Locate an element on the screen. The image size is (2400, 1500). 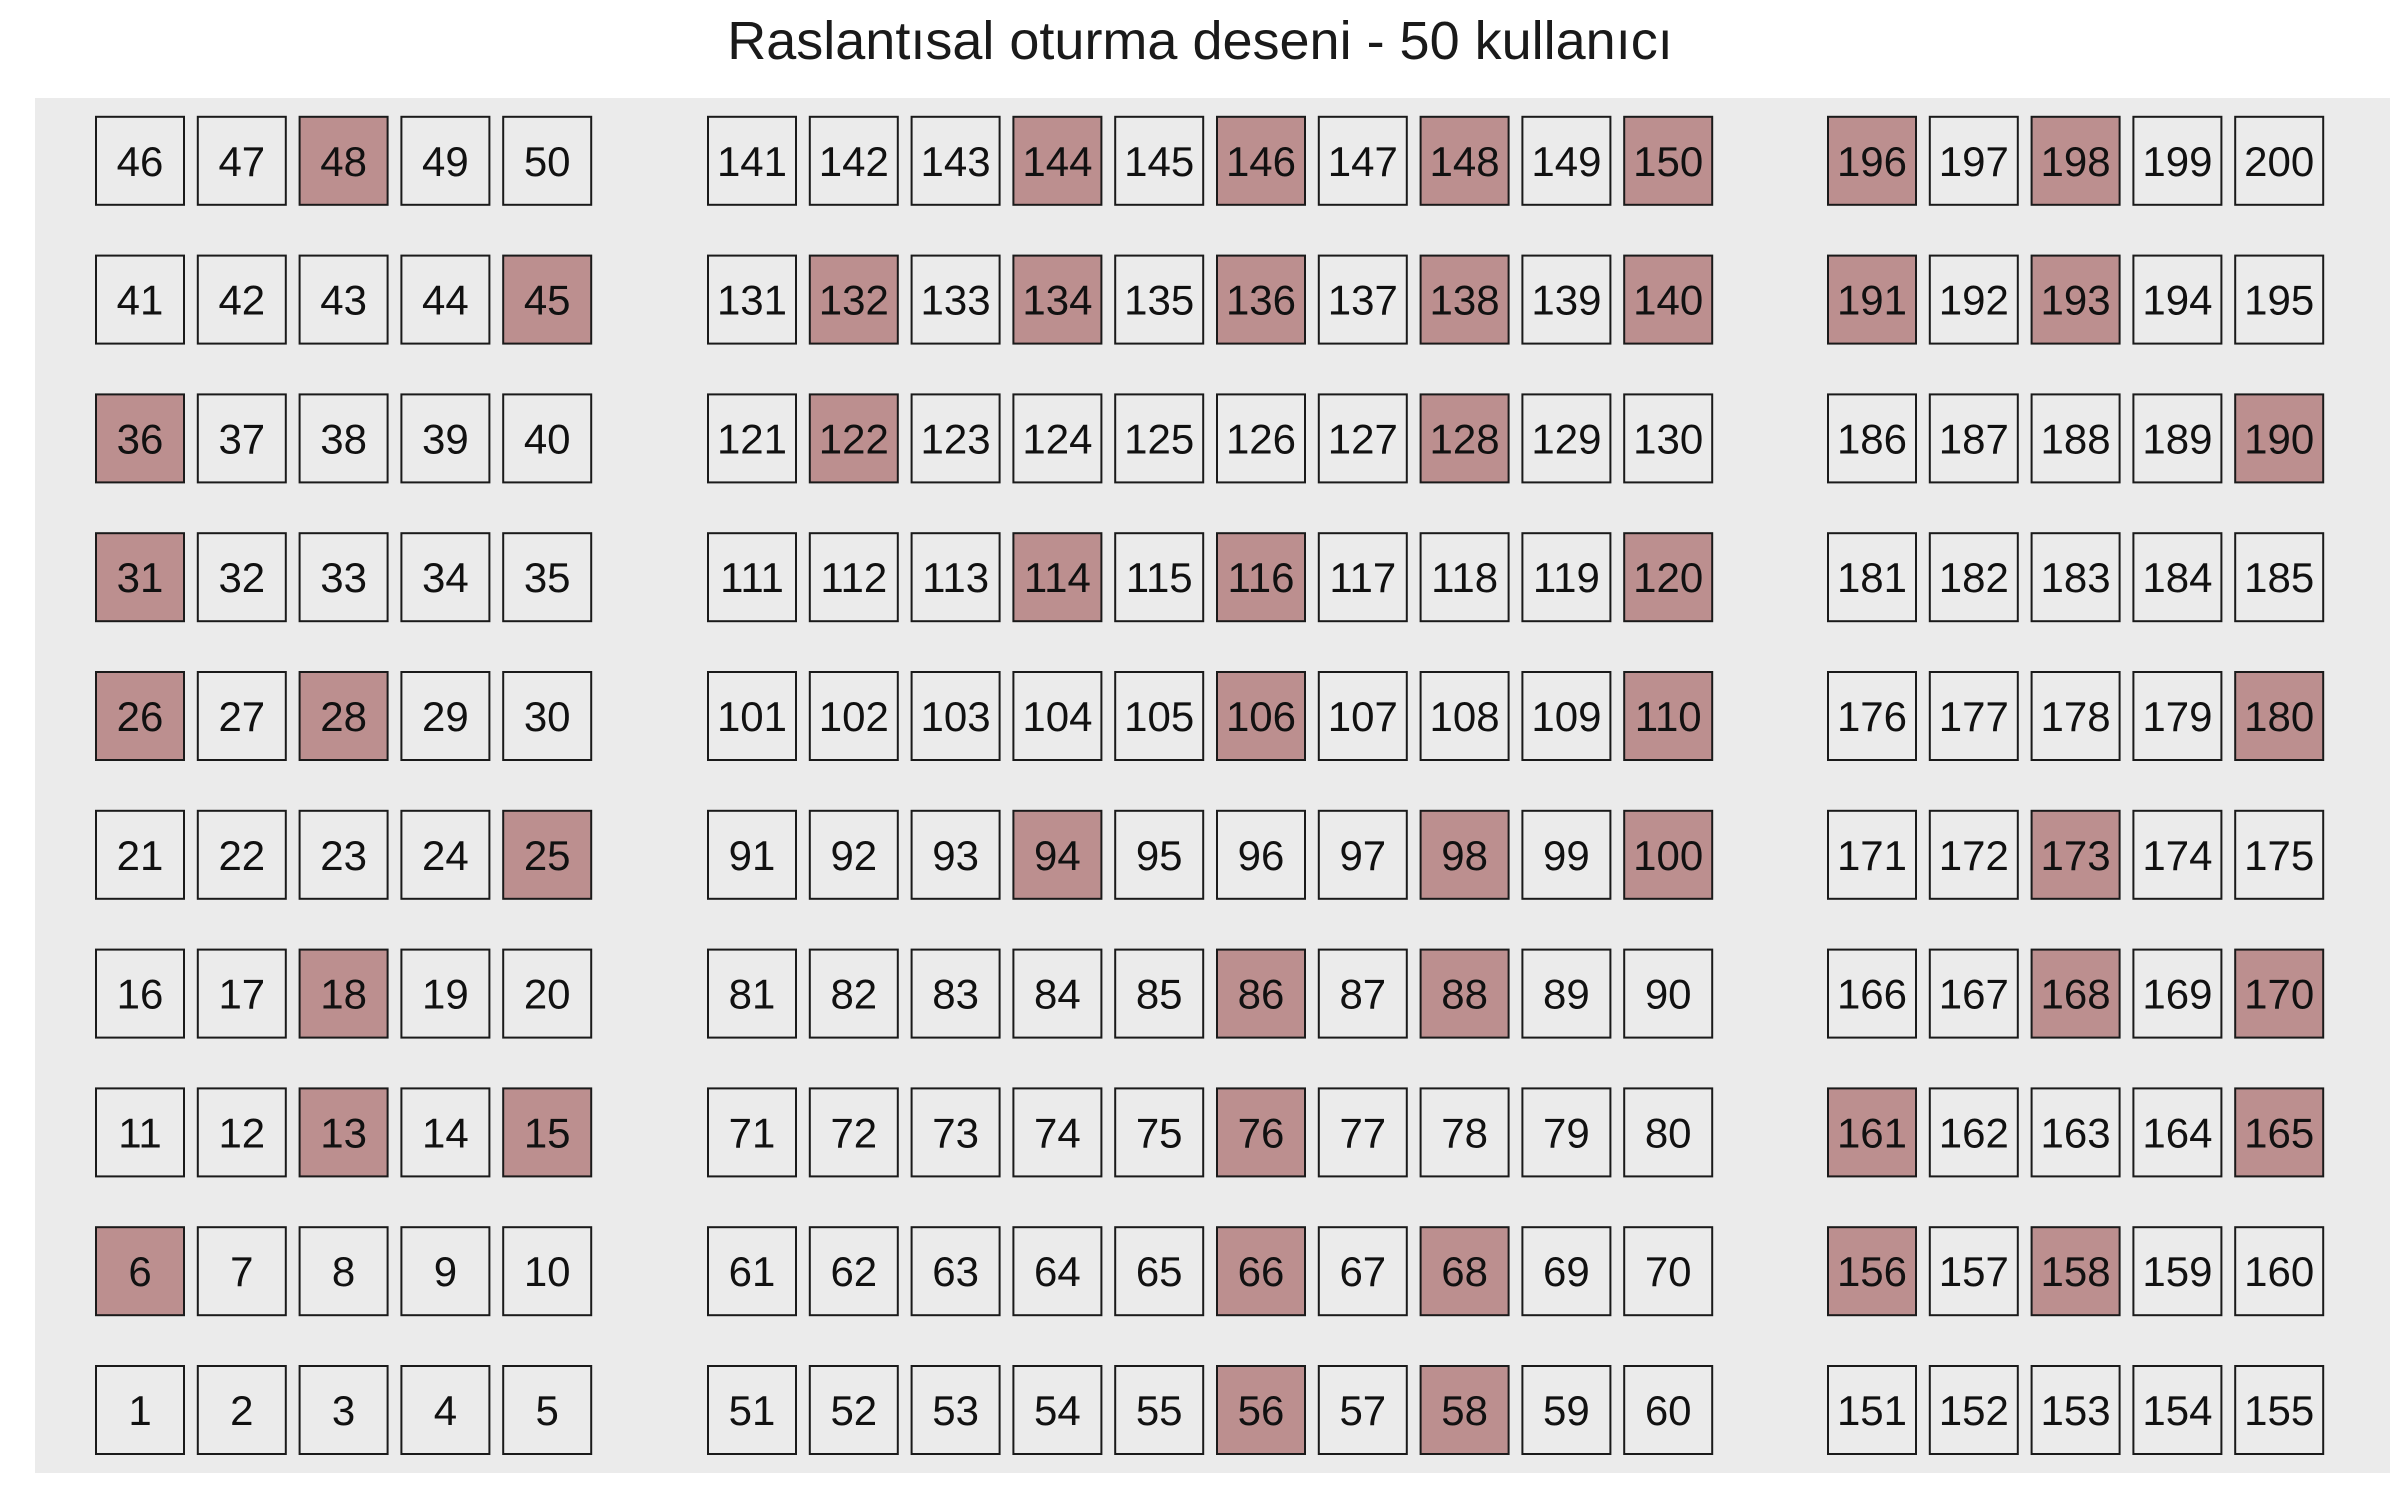
seat-79: 79 is located at coordinates (1566, 1132).